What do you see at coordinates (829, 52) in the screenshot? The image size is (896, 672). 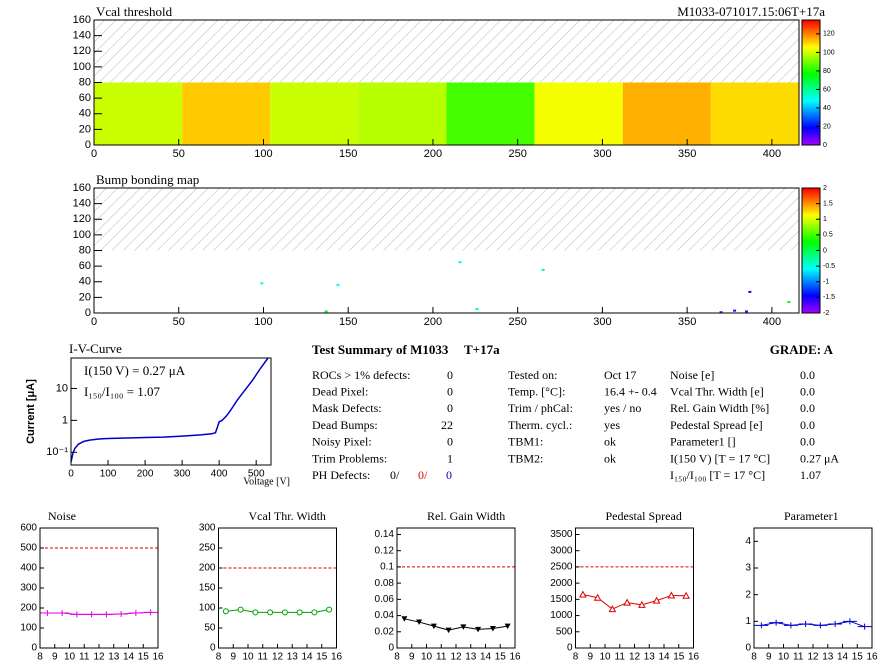 I see `z-tick-label: 100` at bounding box center [829, 52].